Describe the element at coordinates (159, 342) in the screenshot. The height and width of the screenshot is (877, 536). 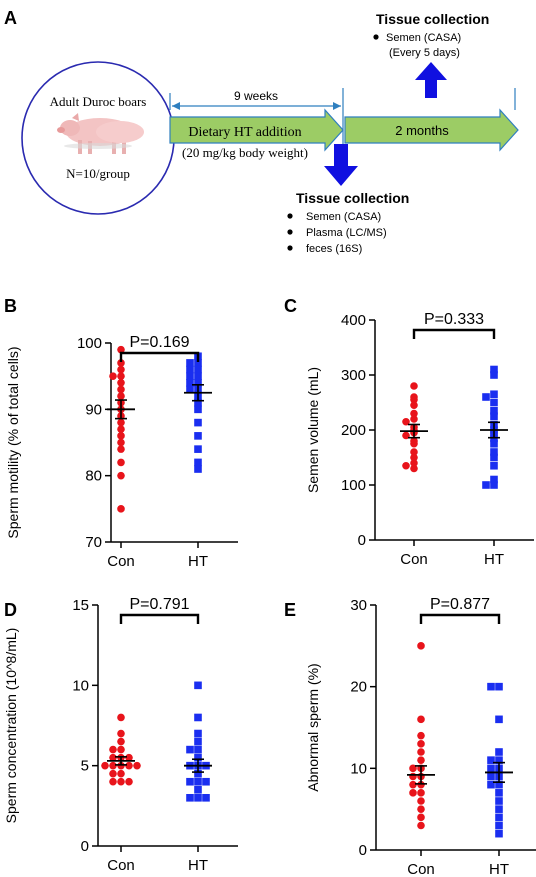
I see `p-value-label: P=0.169` at that location.